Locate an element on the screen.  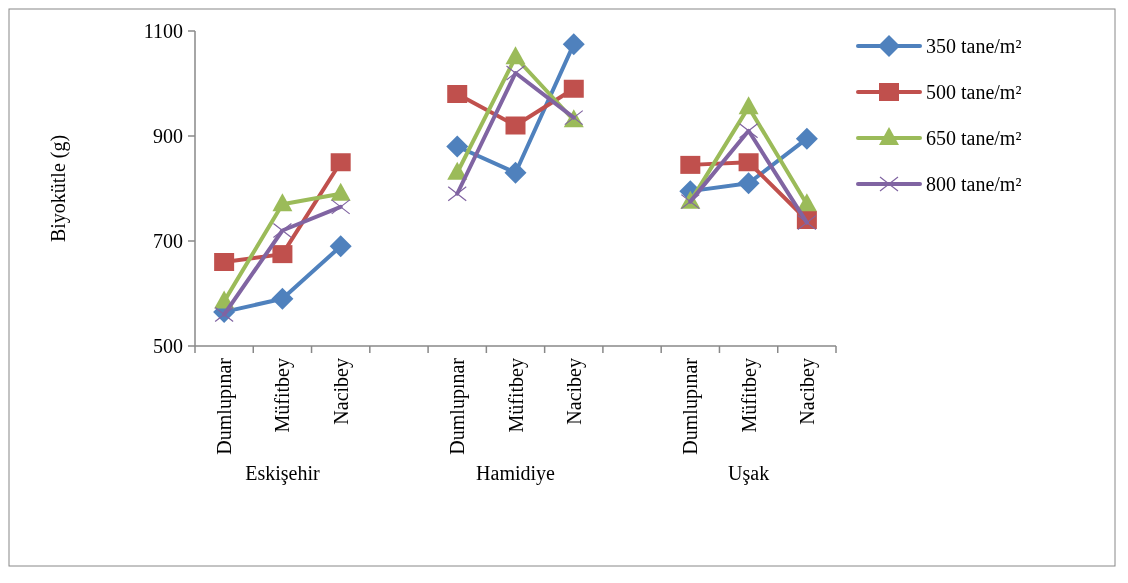
legend-label: 500 tane/m² is located at coordinates (974, 92).